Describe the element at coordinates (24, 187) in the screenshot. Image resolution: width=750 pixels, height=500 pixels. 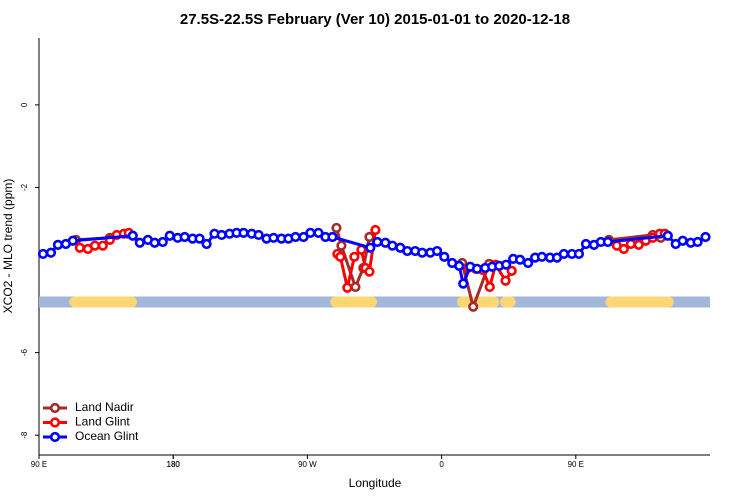
I see `y-tick-label: -2` at that location.